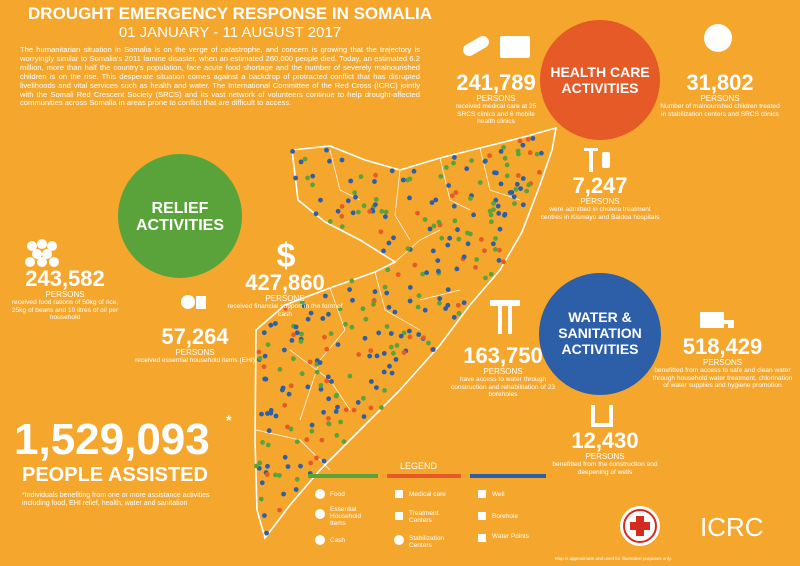  What do you see at coordinates (602, 416) in the screenshot?
I see `well-icon` at bounding box center [602, 416].